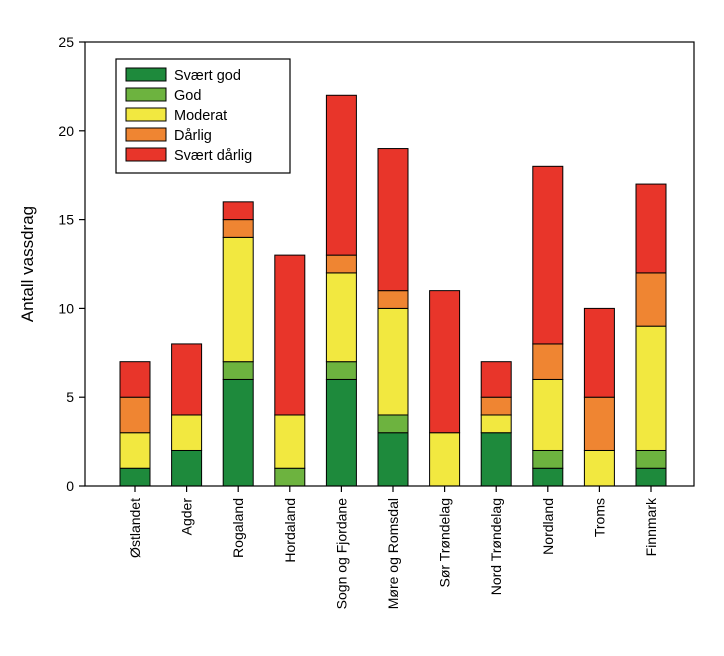 This screenshot has width=724, height=656. Describe the element at coordinates (193, 136) in the screenshot. I see `legend-label: Dårlig` at that location.